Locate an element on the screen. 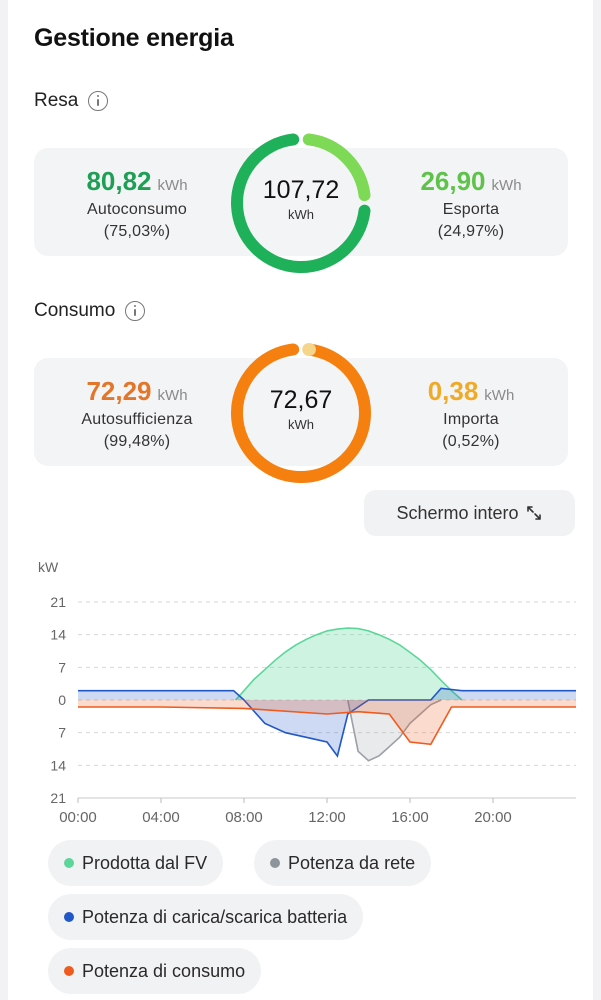  consumo-total-unit: kWh is located at coordinates (301, 424).